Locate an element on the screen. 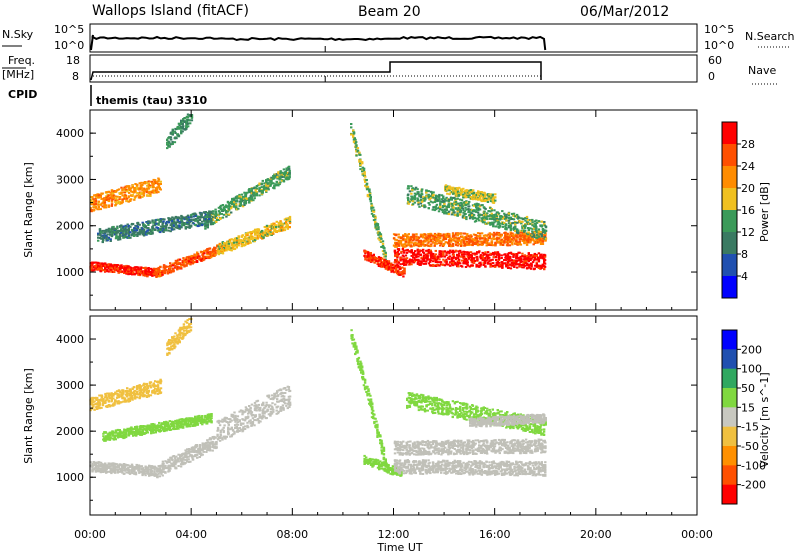 This screenshot has width=800, height=554. nsearch-label: N.Search is located at coordinates (770, 36).